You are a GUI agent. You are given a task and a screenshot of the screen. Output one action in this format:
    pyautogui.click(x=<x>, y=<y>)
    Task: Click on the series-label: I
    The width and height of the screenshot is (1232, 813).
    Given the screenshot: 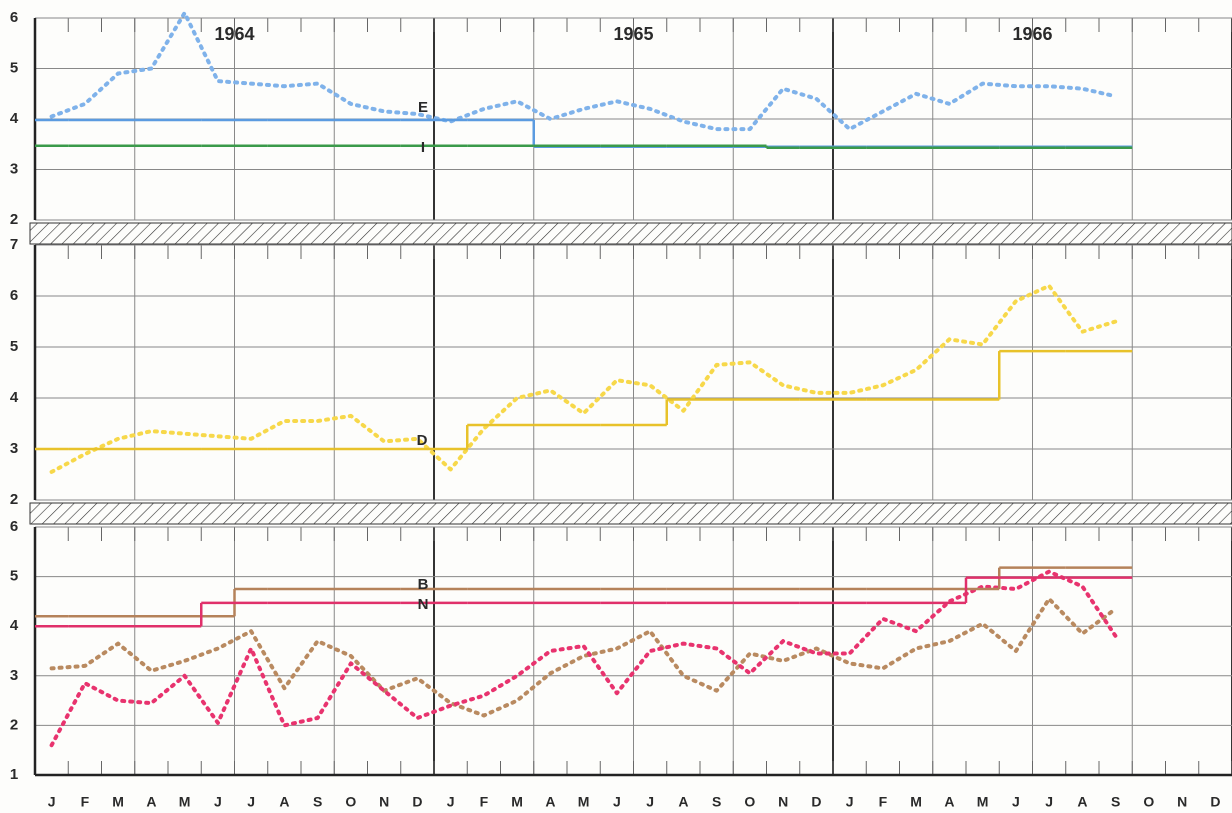 What is the action you would take?
    pyautogui.click(x=423, y=147)
    